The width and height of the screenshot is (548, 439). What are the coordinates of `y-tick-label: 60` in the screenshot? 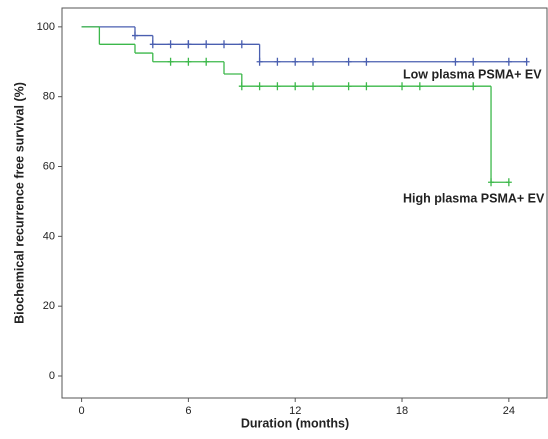 It's located at (49, 166).